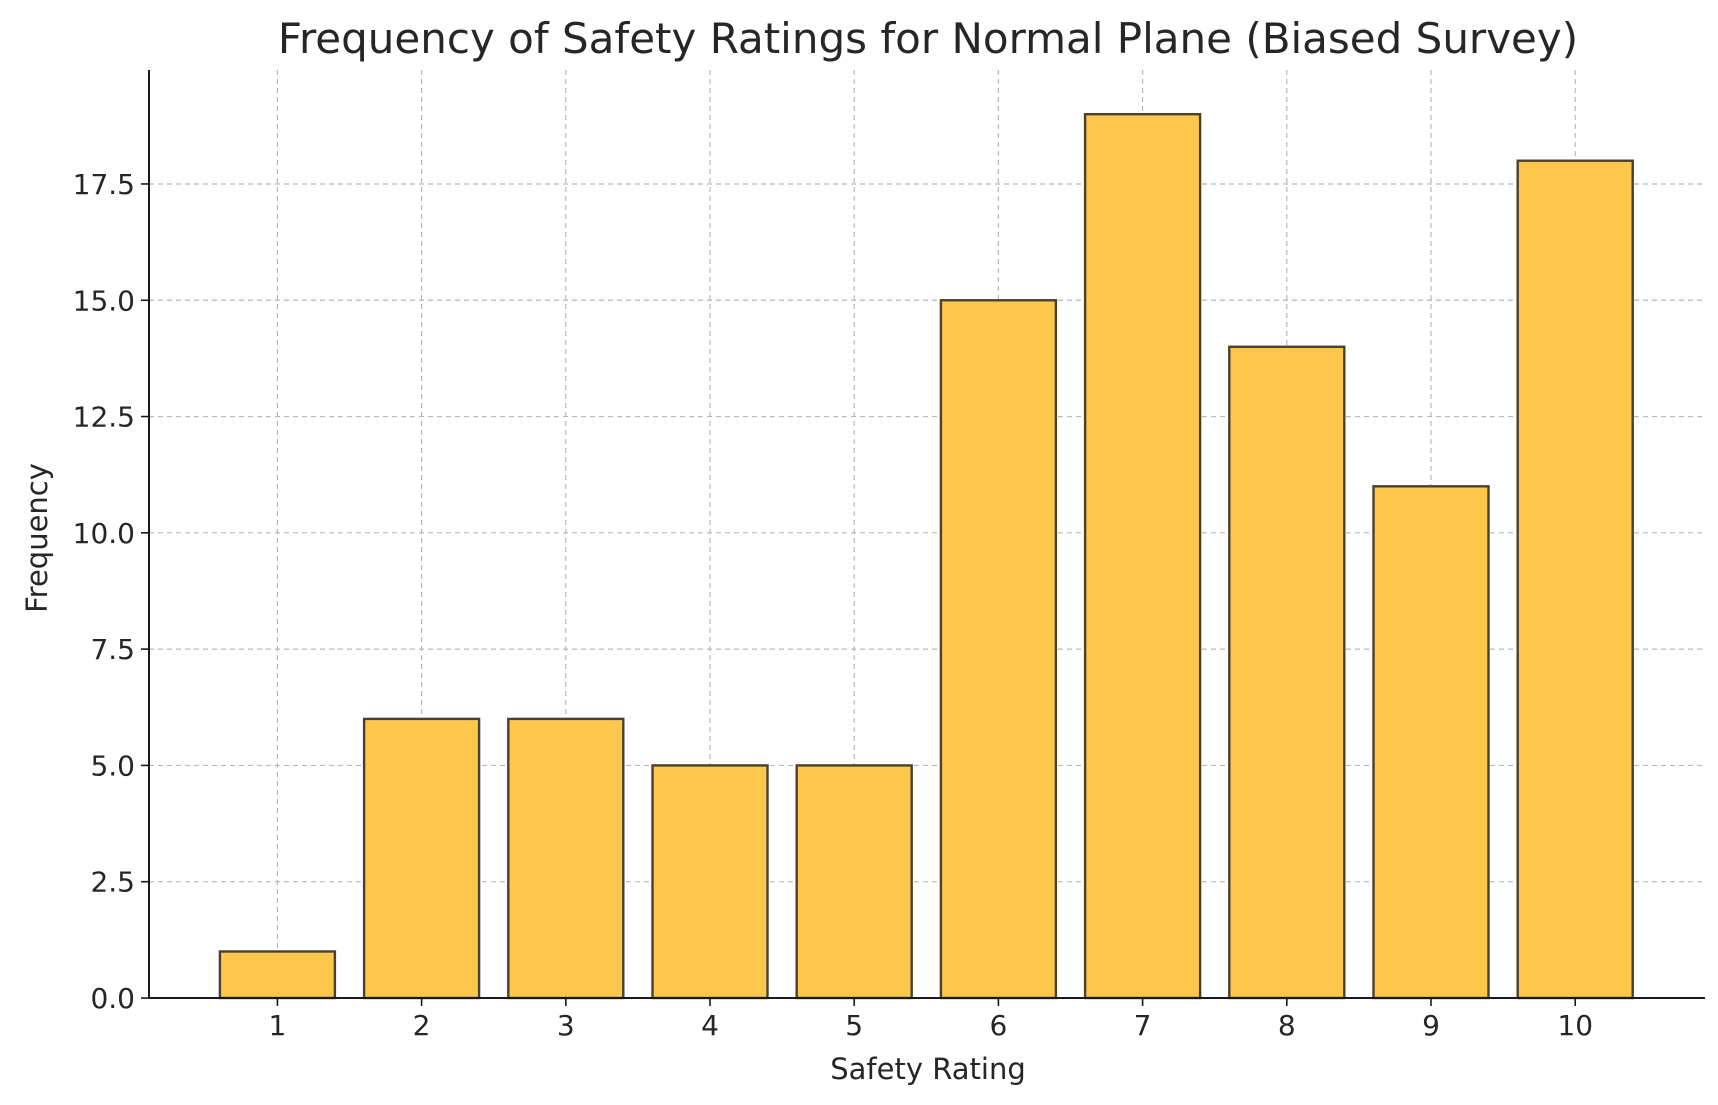 The height and width of the screenshot is (1105, 1718). I want to click on x-tick-label: 7, so click(1143, 1025).